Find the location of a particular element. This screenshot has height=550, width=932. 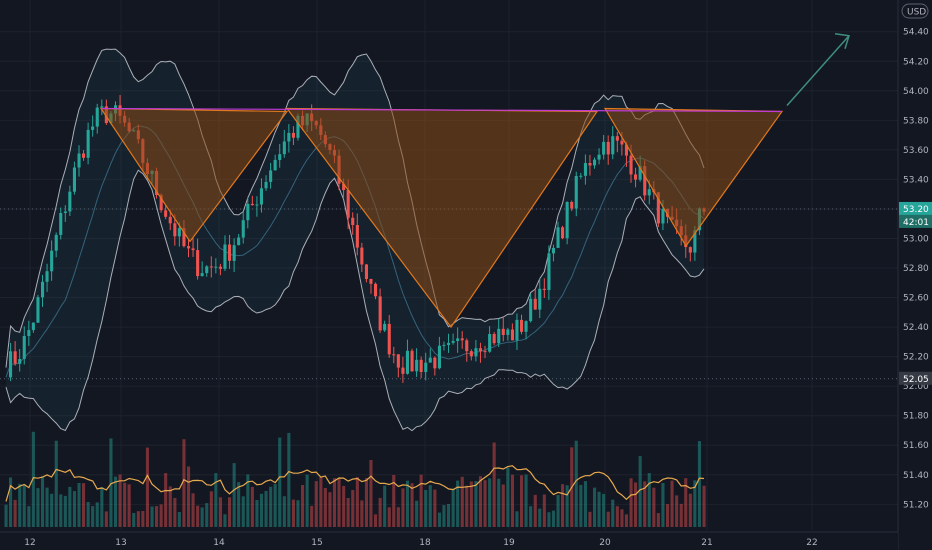

y-tick-label: 54.00 is located at coordinates (916, 92).